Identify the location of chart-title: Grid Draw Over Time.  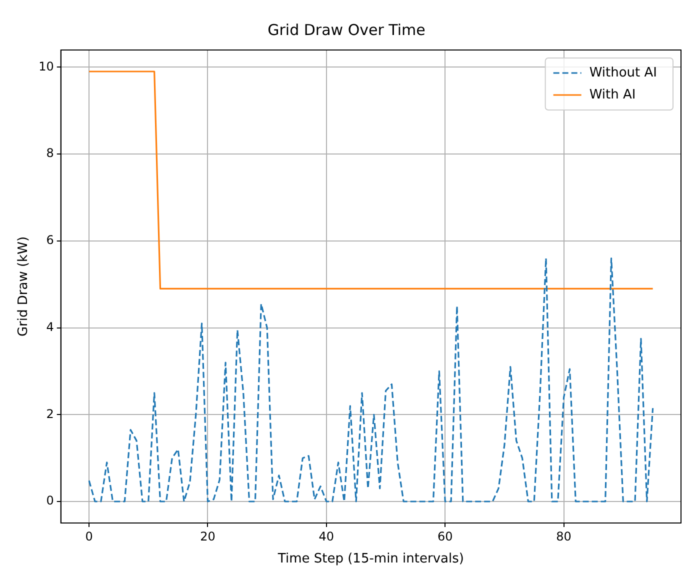
(347, 29).